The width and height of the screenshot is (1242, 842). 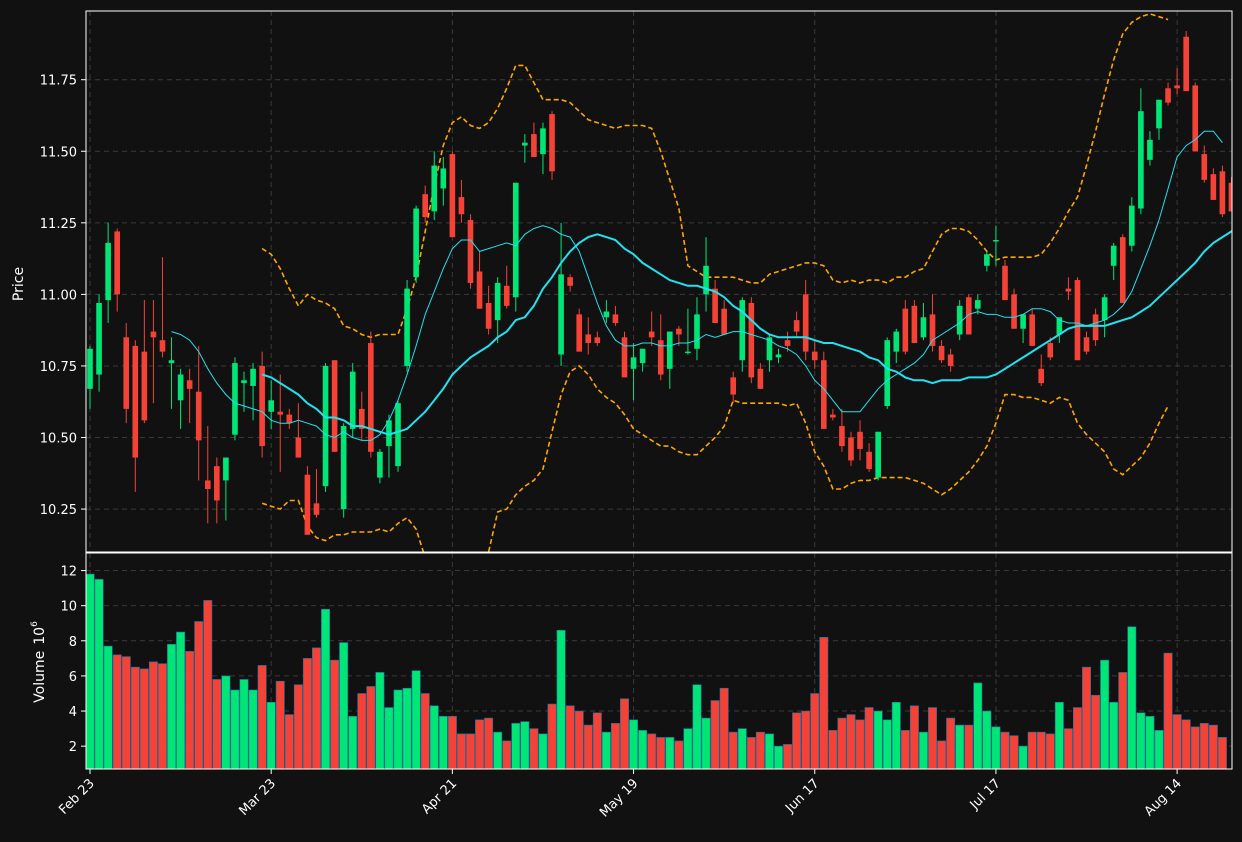 What do you see at coordinates (58, 81) in the screenshot?
I see `price-tick-label: 11.75` at bounding box center [58, 81].